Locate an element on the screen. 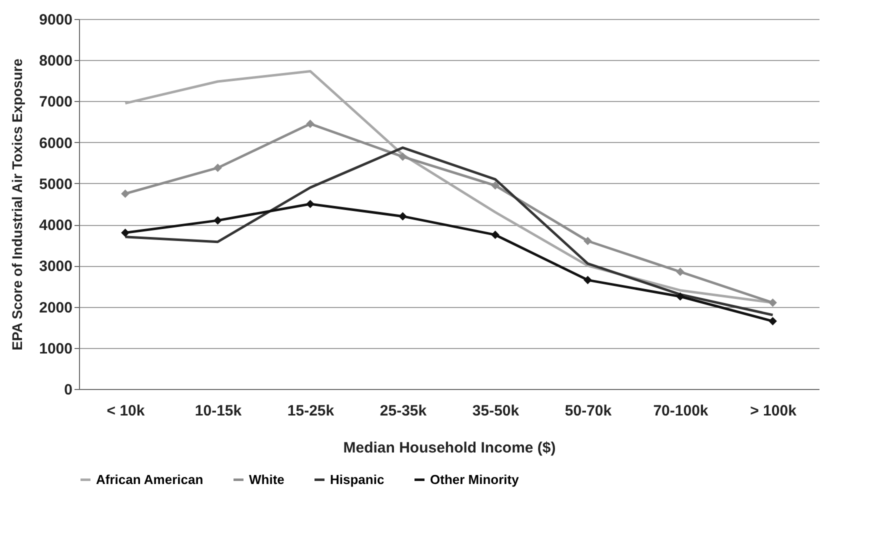  y-tick-label: 0 is located at coordinates (68, 390).